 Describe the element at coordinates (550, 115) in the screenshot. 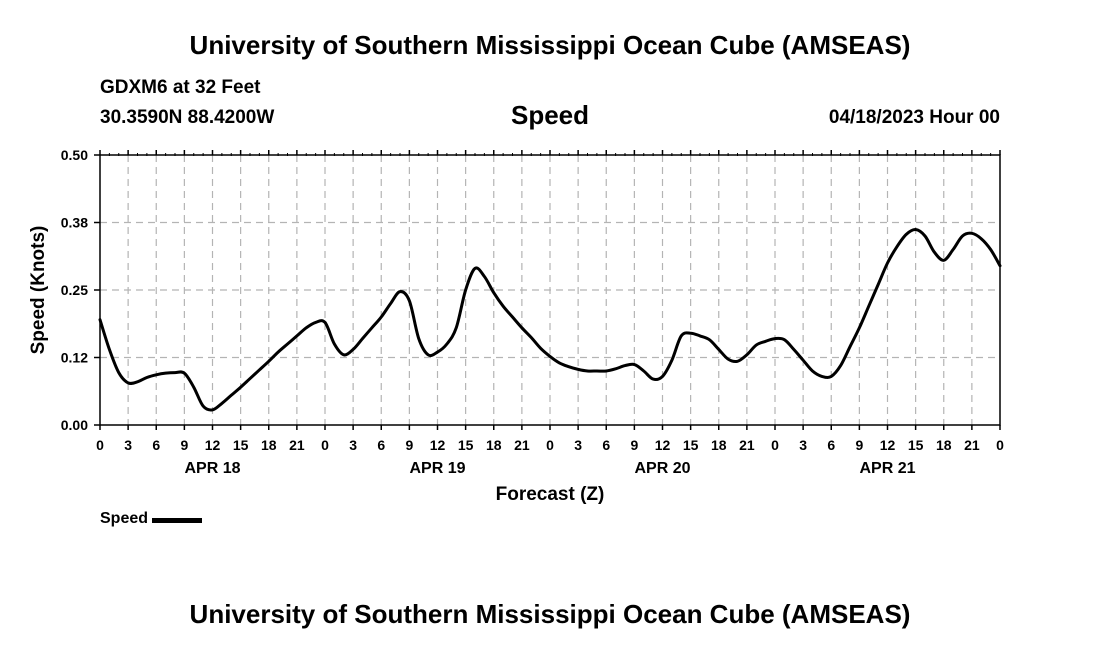

I see `variable-title: Speed` at that location.